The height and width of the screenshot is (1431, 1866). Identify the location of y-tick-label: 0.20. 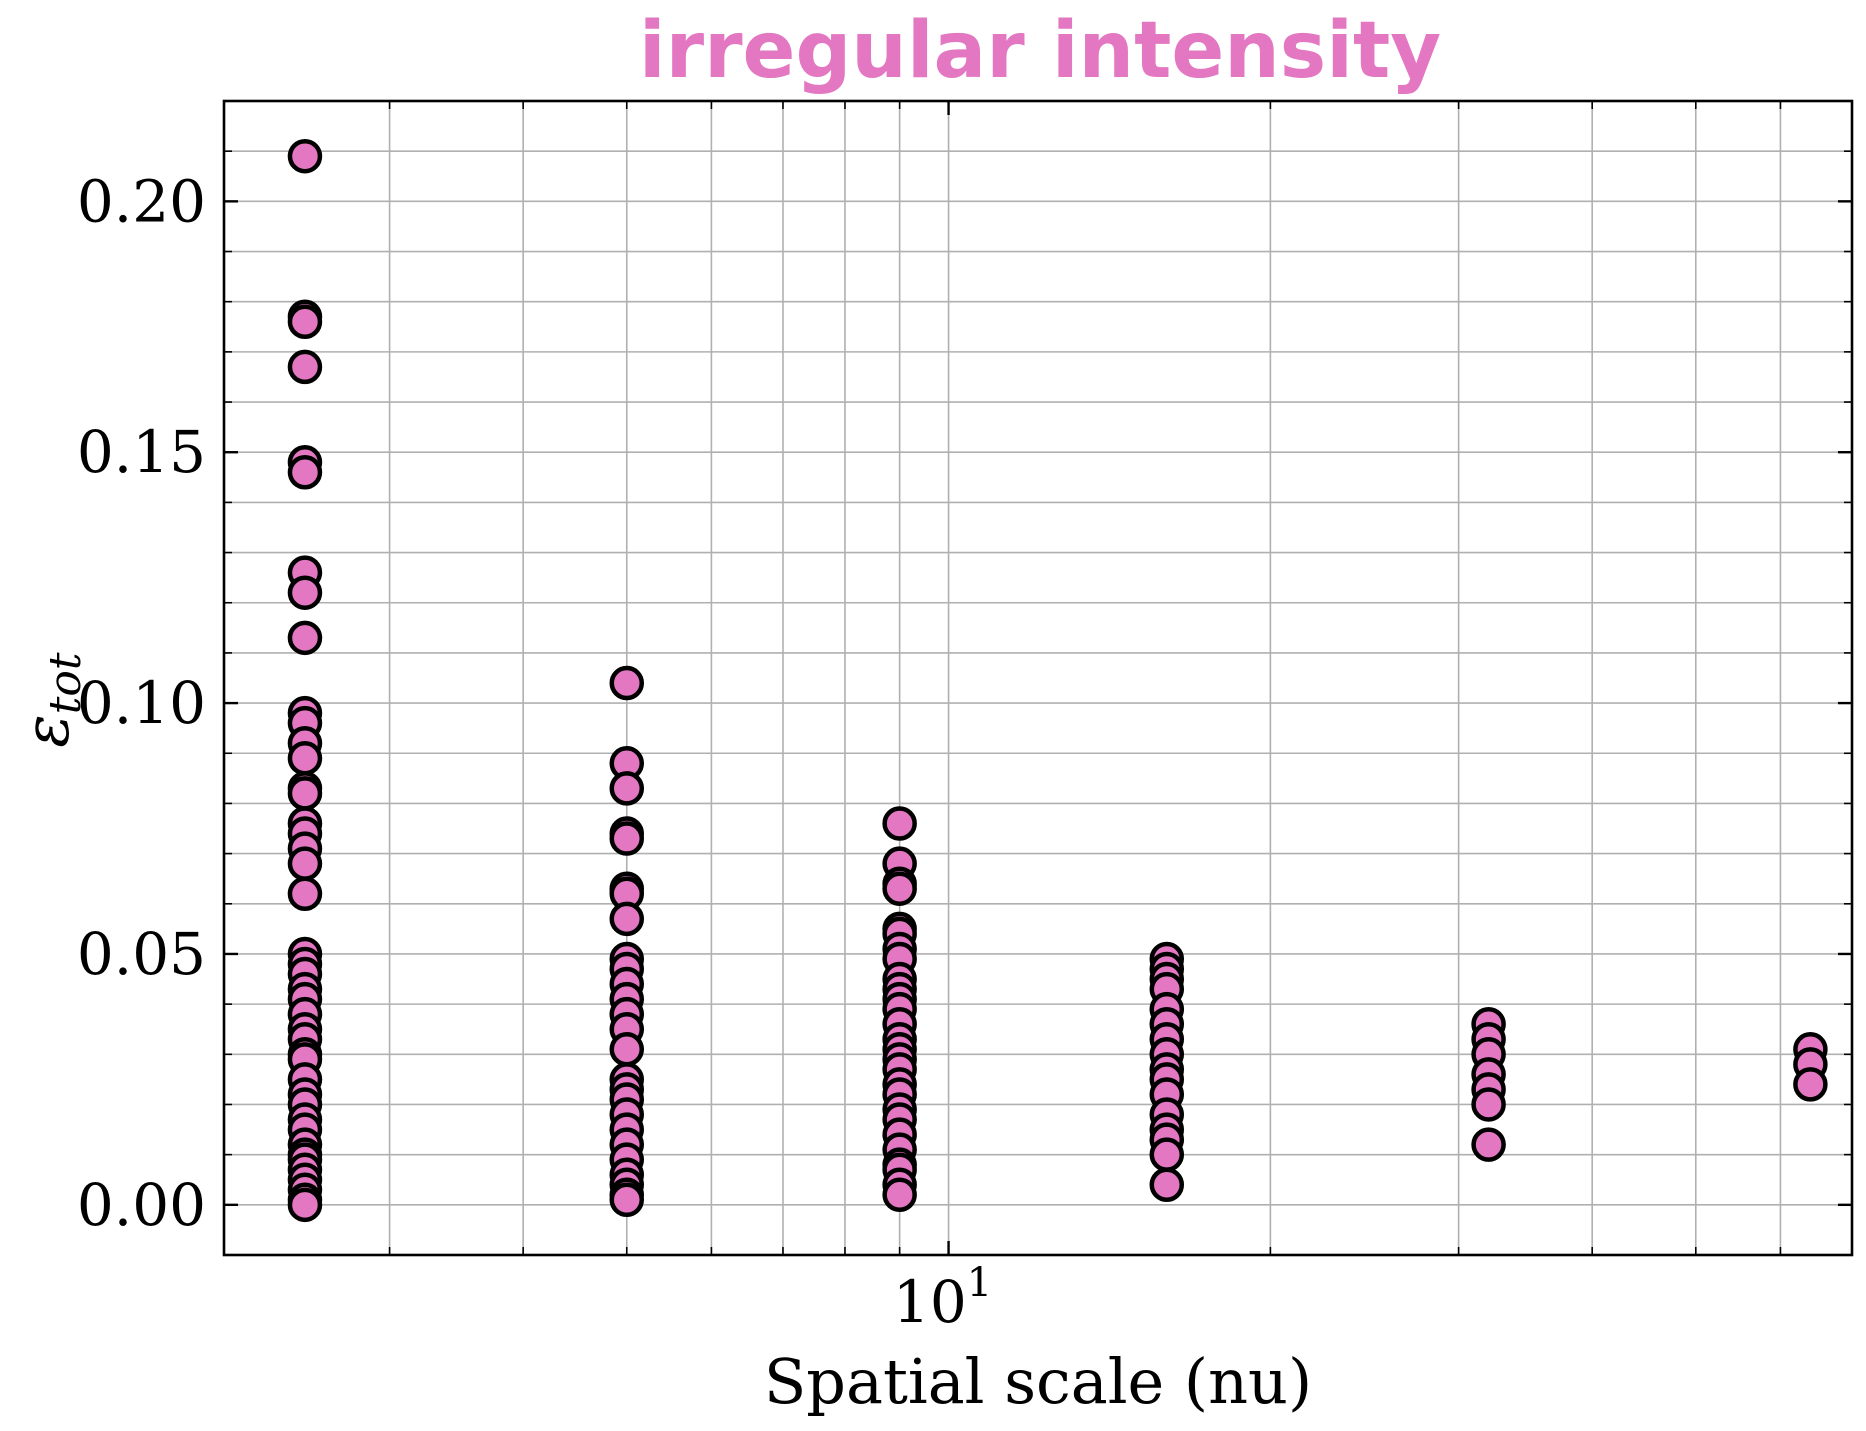
(141, 201).